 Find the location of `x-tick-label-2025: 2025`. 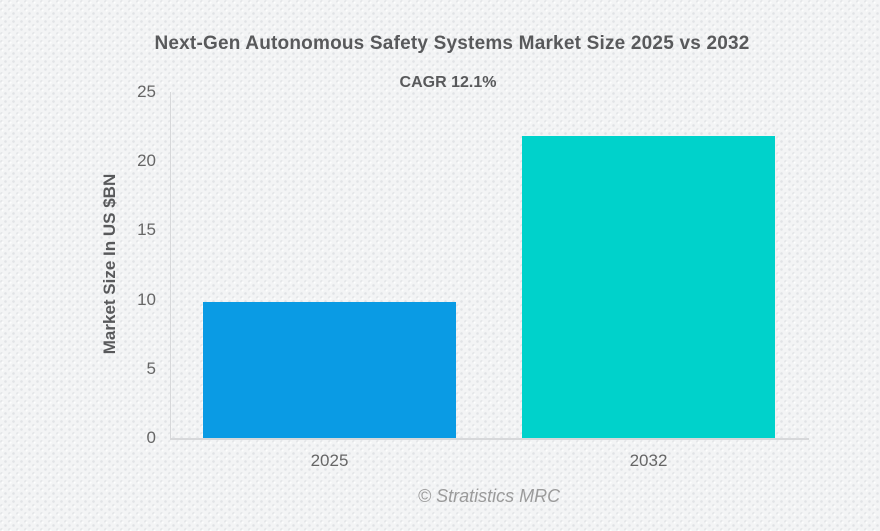

x-tick-label-2025: 2025 is located at coordinates (329, 460).